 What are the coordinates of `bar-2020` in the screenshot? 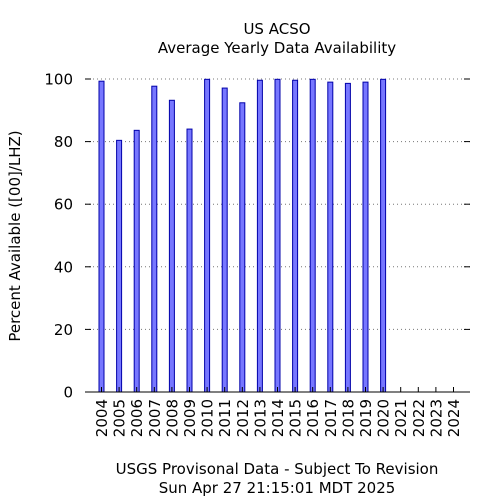 It's located at (383, 235).